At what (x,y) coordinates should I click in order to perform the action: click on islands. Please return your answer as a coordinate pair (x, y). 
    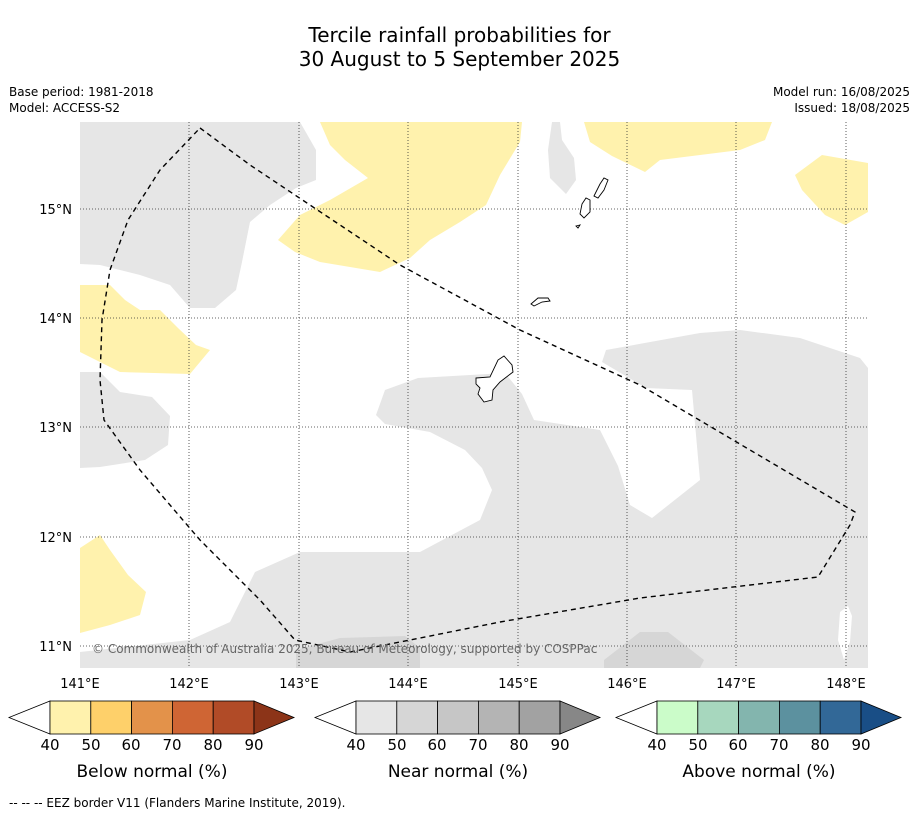
    Looking at the image, I should click on (542, 290).